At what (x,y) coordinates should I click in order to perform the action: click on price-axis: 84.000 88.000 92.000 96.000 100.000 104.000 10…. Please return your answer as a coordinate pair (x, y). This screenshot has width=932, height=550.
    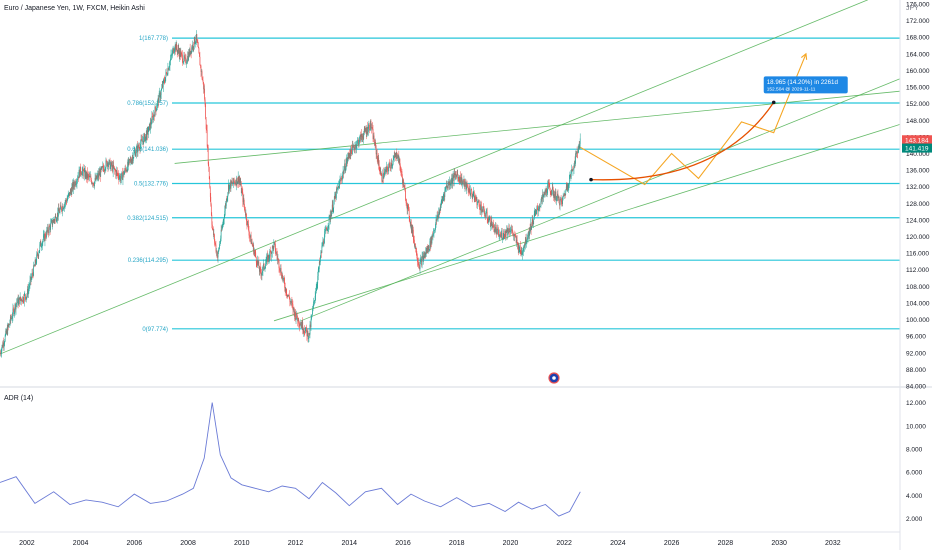
    Looking at the image, I should click on (917, 196).